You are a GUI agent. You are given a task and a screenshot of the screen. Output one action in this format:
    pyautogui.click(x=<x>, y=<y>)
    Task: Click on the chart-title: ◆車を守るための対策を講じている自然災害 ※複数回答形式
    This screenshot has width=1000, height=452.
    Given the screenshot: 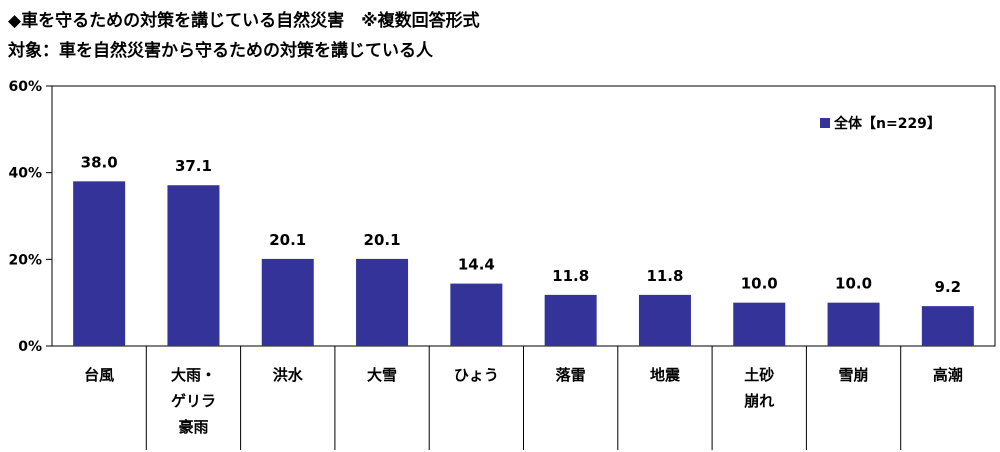 What is the action you would take?
    pyautogui.click(x=244, y=21)
    